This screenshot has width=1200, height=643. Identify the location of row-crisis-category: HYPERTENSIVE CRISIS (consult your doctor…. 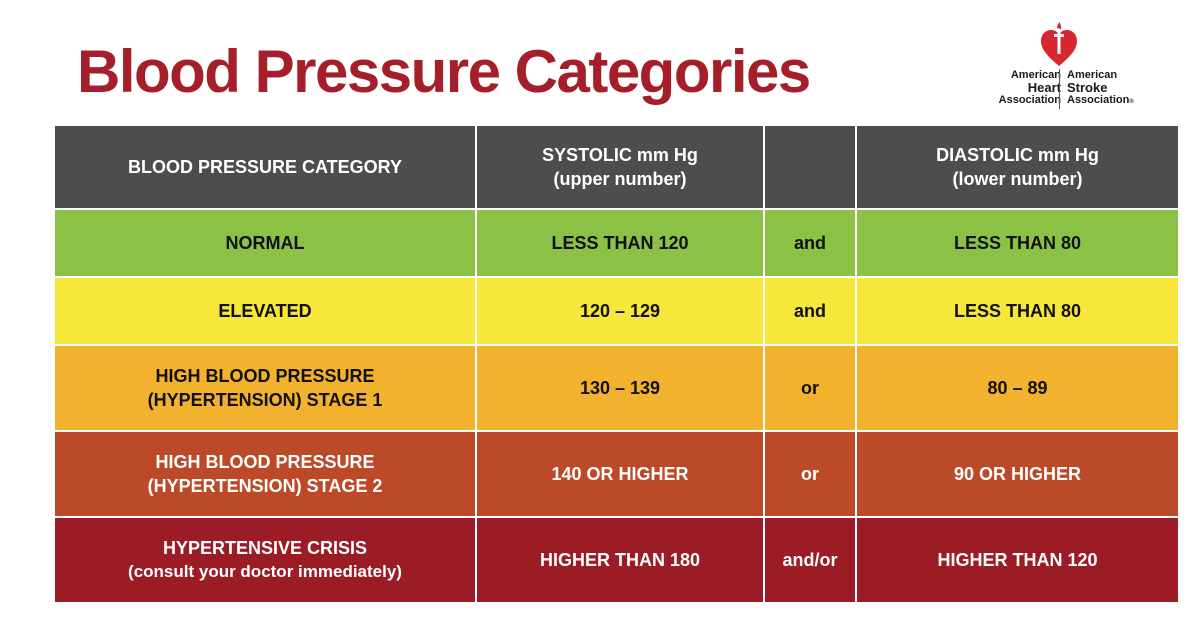
(265, 560).